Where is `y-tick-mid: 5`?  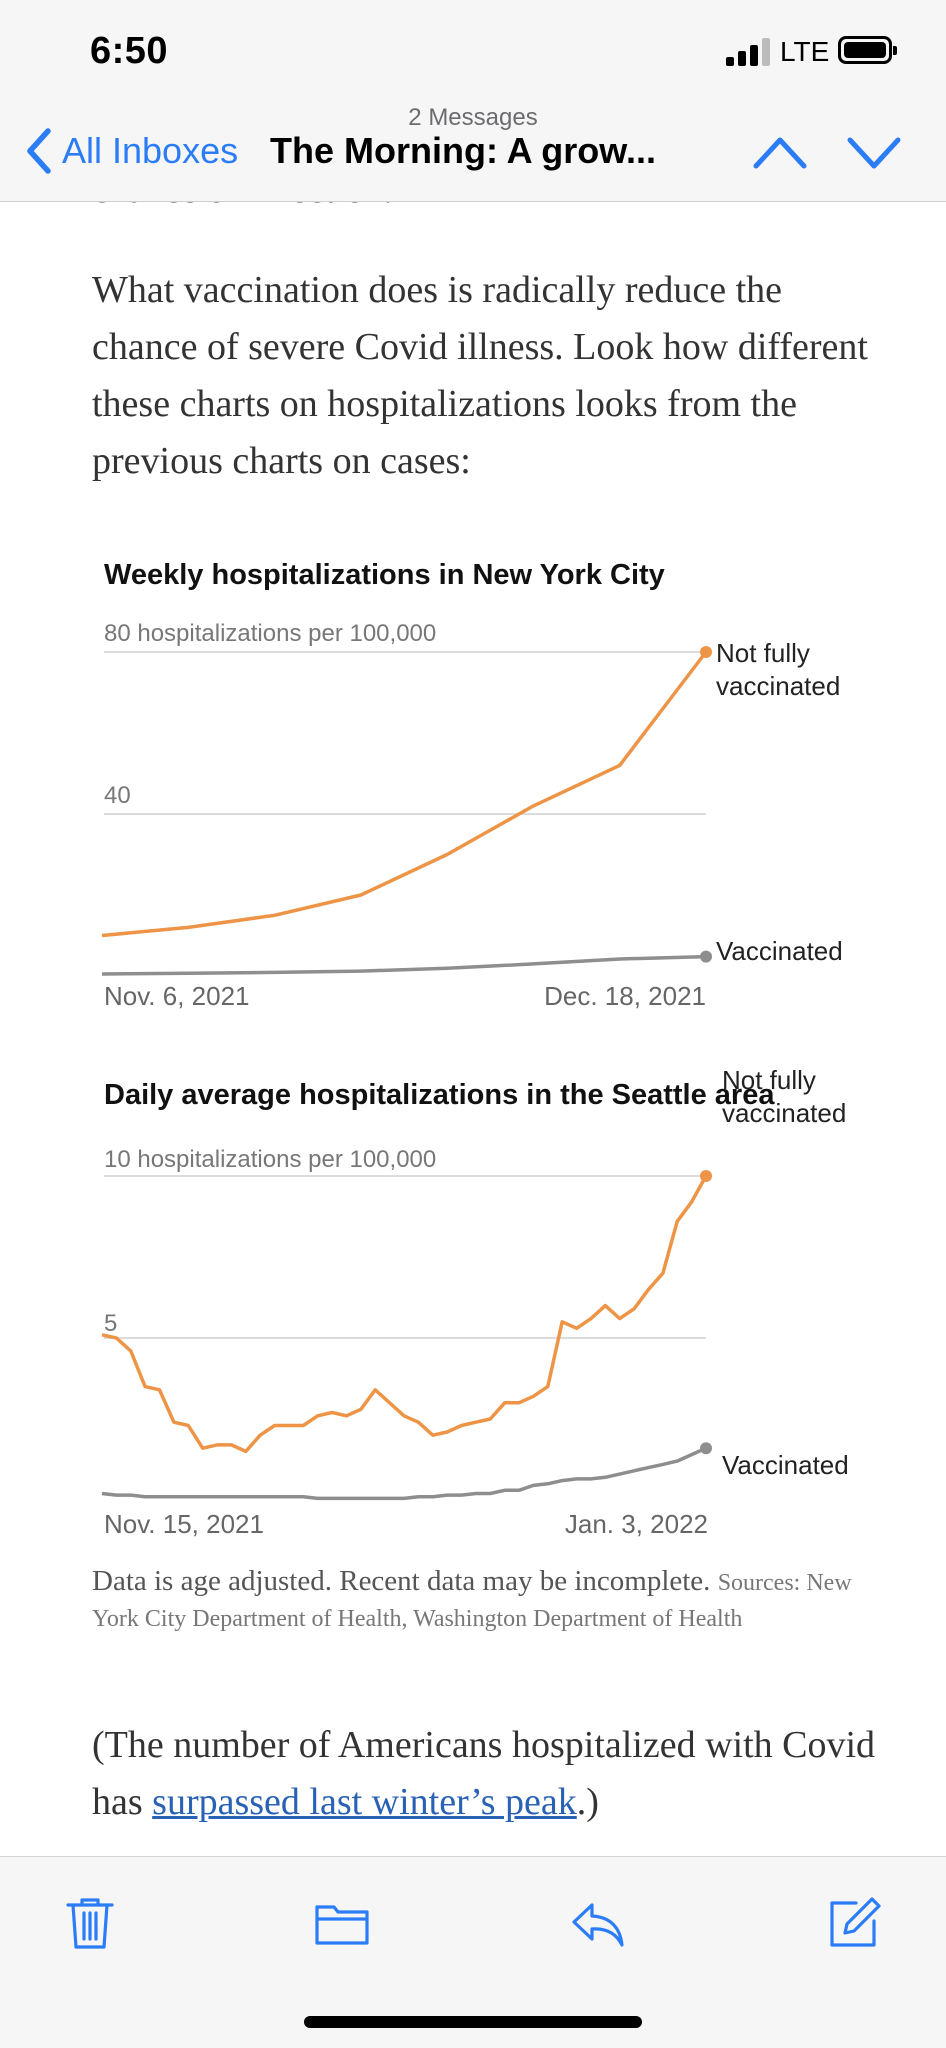 y-tick-mid: 5 is located at coordinates (110, 1323).